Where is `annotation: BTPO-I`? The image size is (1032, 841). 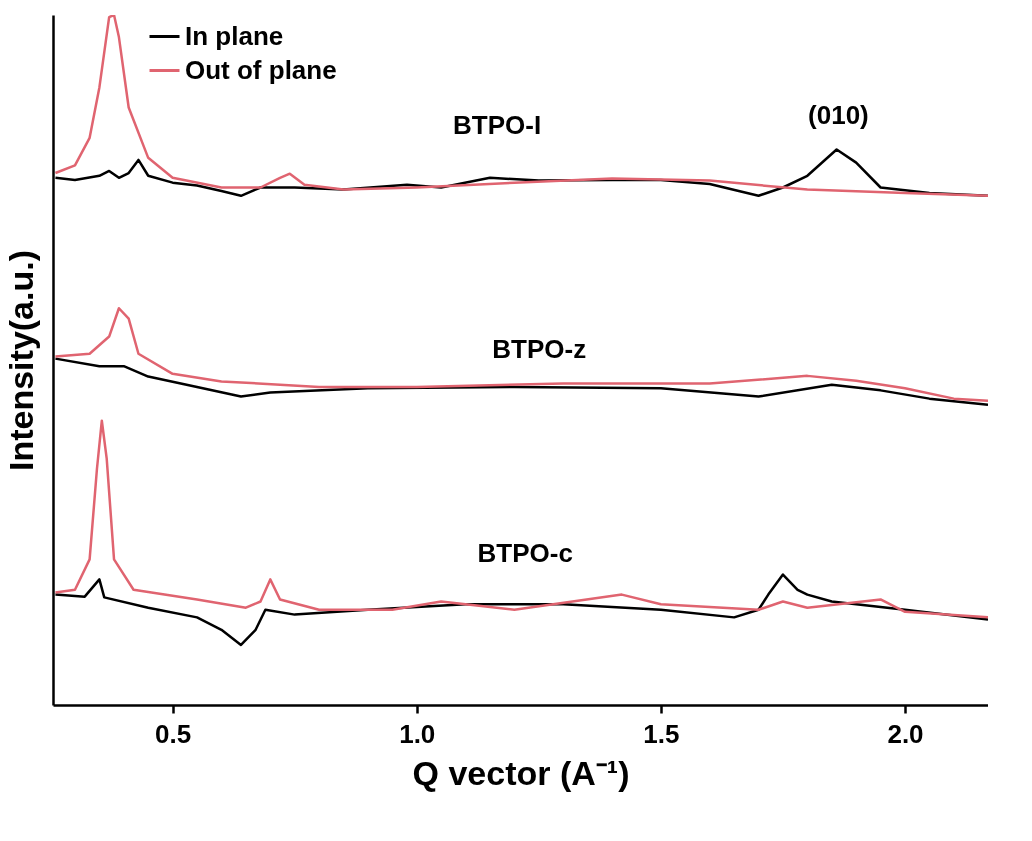
annotation: BTPO-I is located at coordinates (497, 125).